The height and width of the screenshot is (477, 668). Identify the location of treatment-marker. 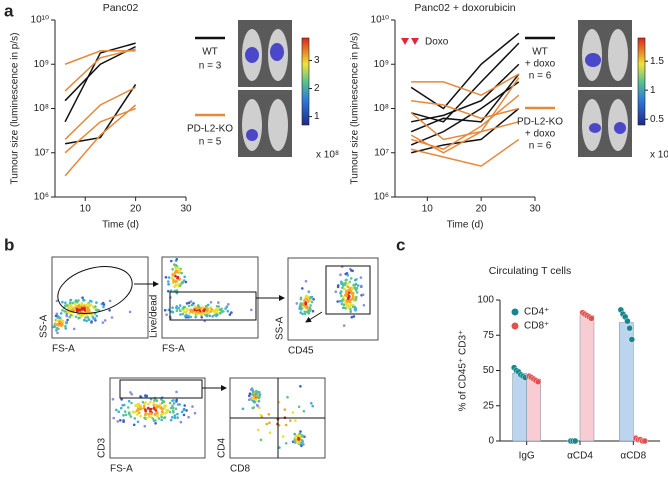
(405, 41).